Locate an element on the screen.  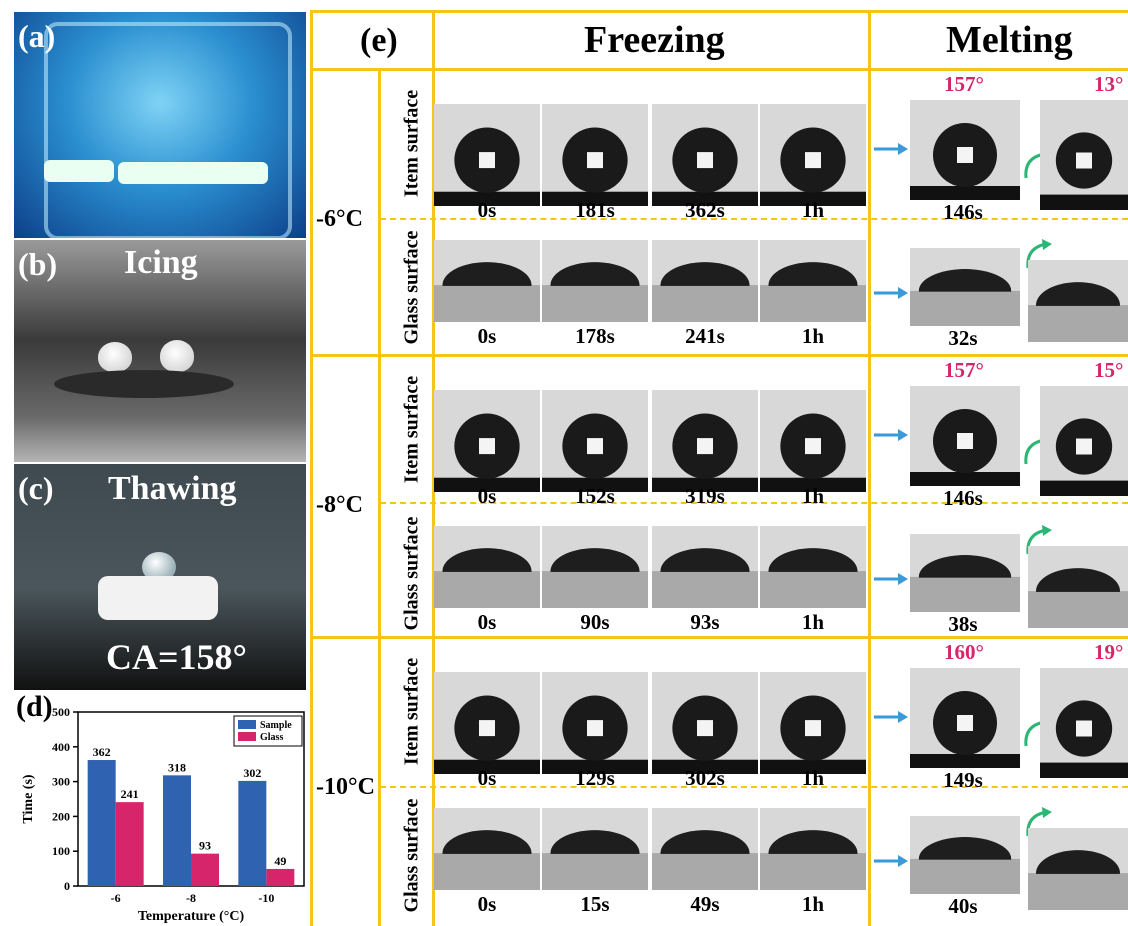
photo-panel-b: (b) Icing is located at coordinates (160, 351).